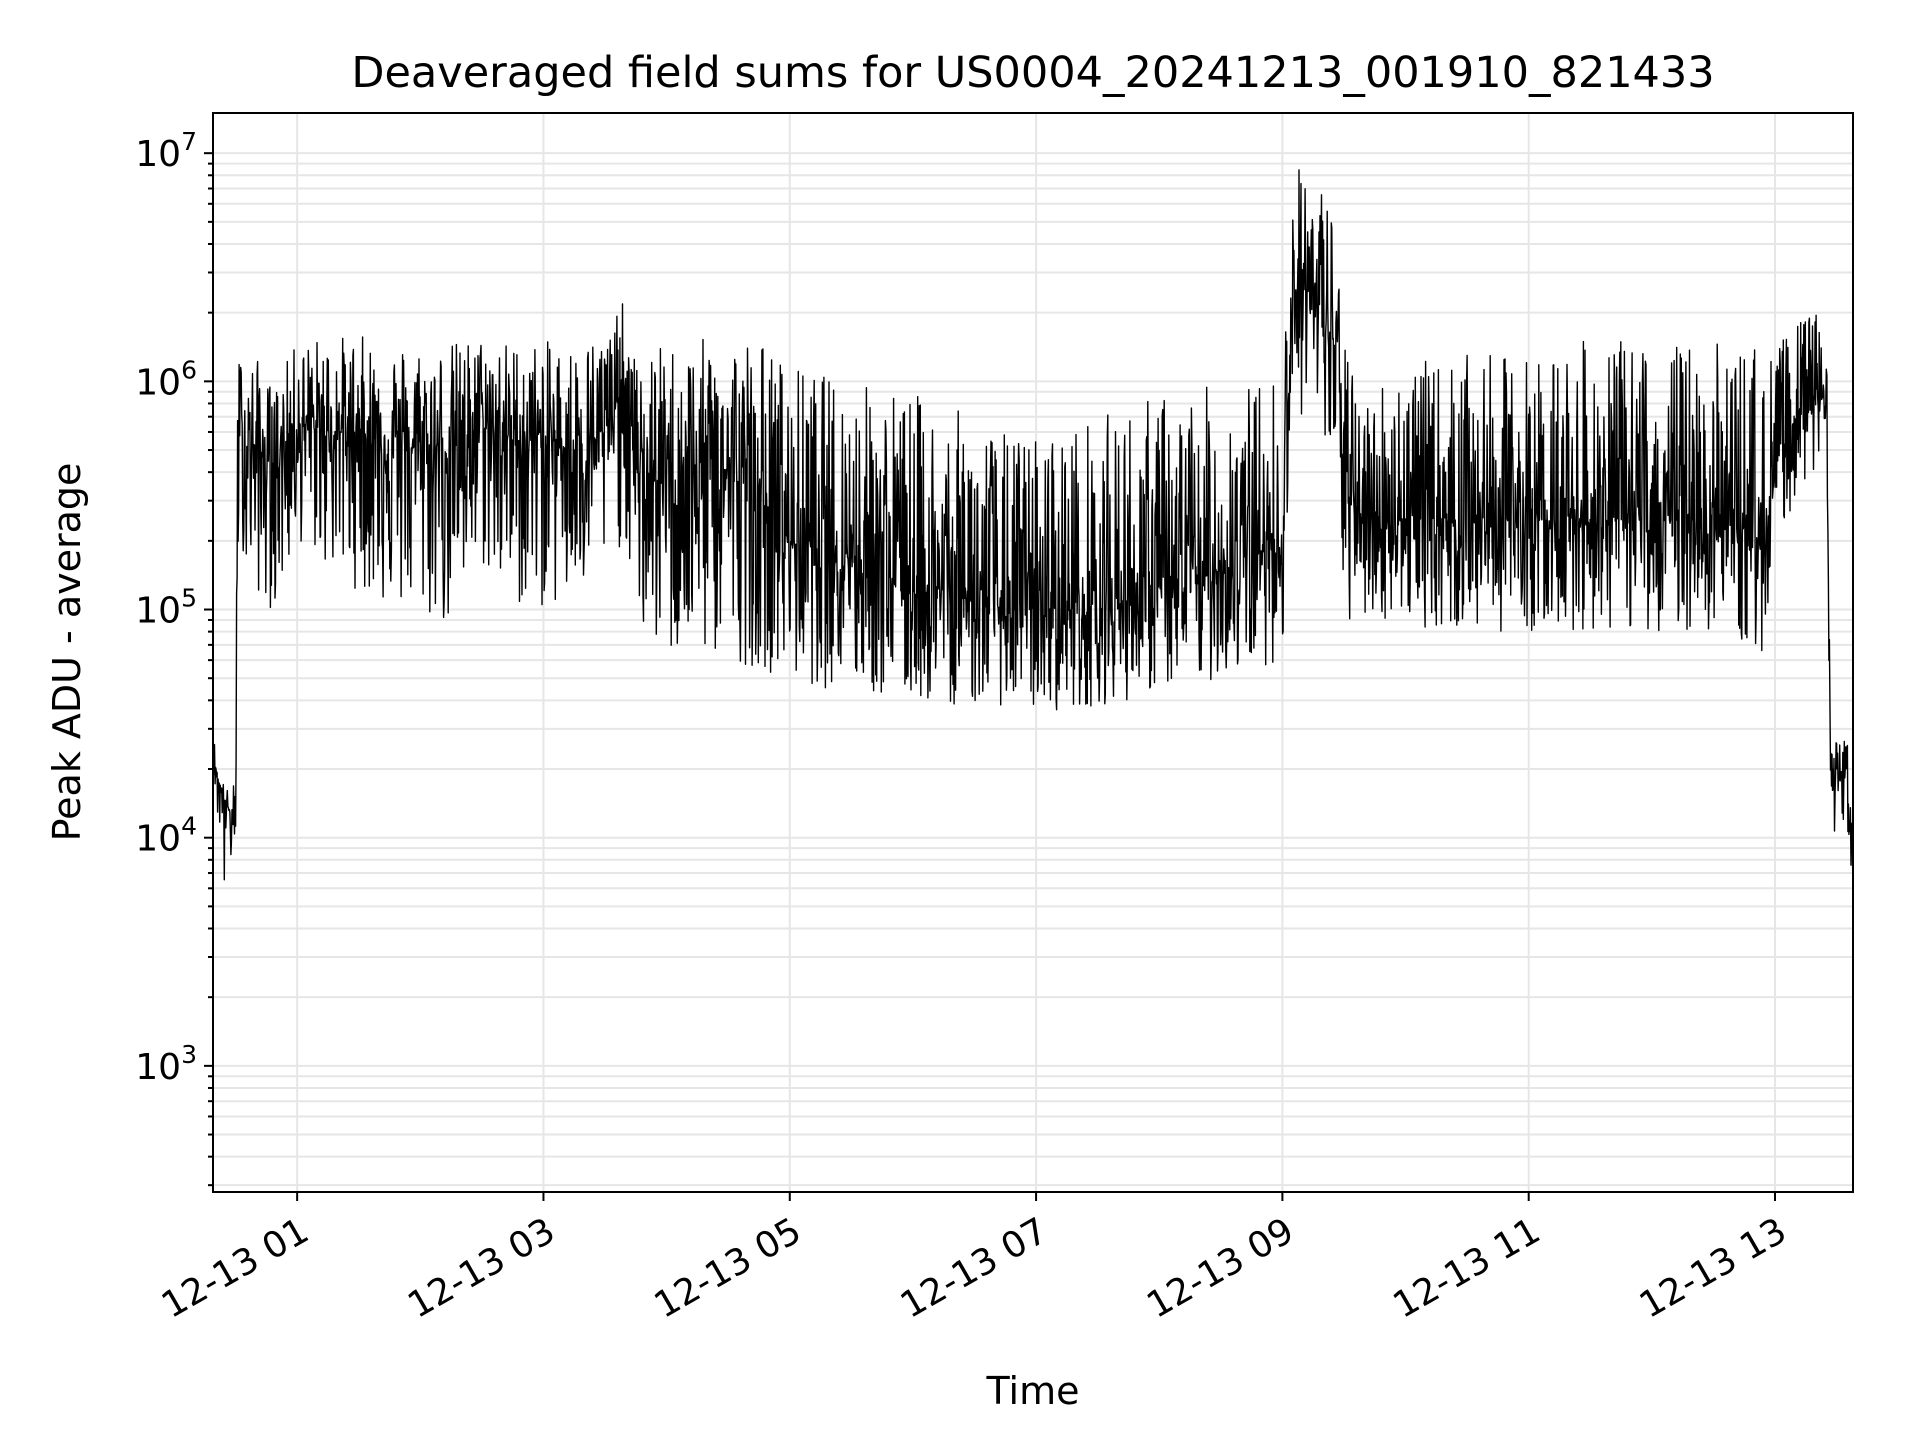 The height and width of the screenshot is (1440, 1920). Describe the element at coordinates (174, 657) in the screenshot. I see `y-axis: 10³ 10⁴ 10⁵ 10⁶ 10⁷` at that location.